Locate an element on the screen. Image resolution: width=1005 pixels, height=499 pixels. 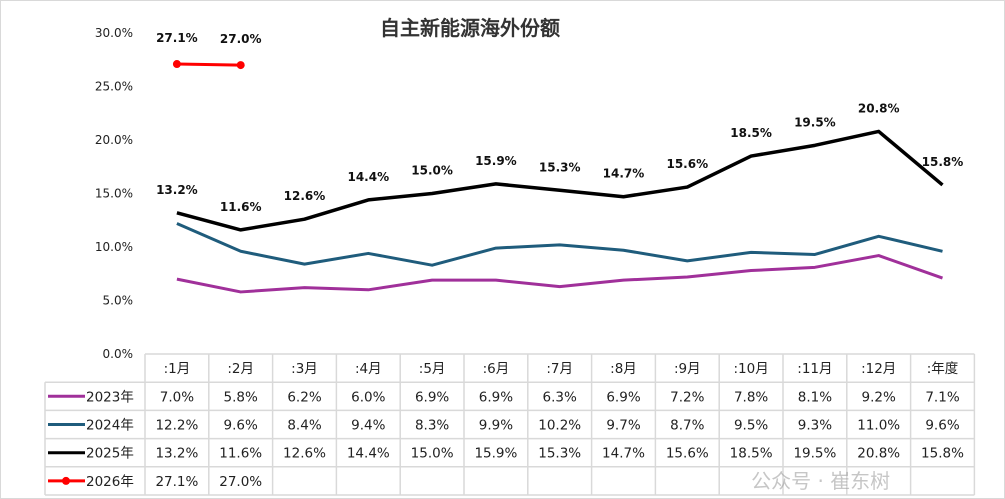
data-label: 15.6% is located at coordinates (687, 164).